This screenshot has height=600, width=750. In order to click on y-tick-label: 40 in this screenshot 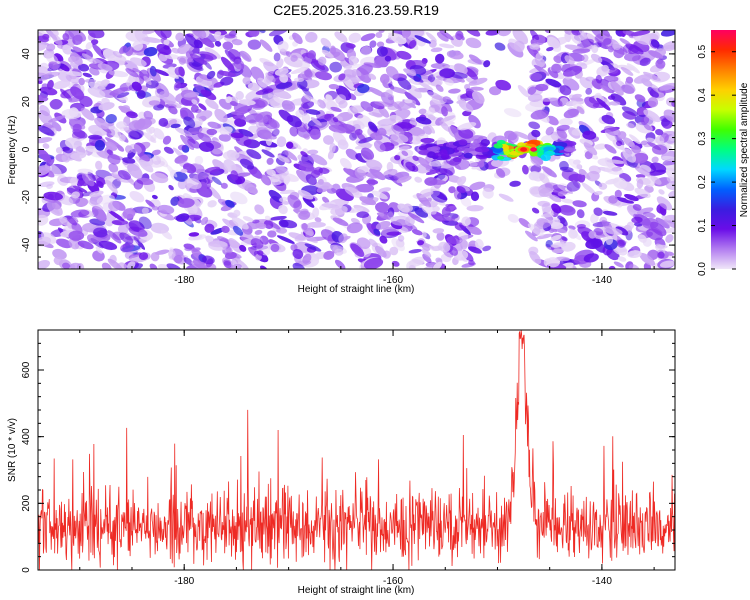, I will do `click(26, 54)`.